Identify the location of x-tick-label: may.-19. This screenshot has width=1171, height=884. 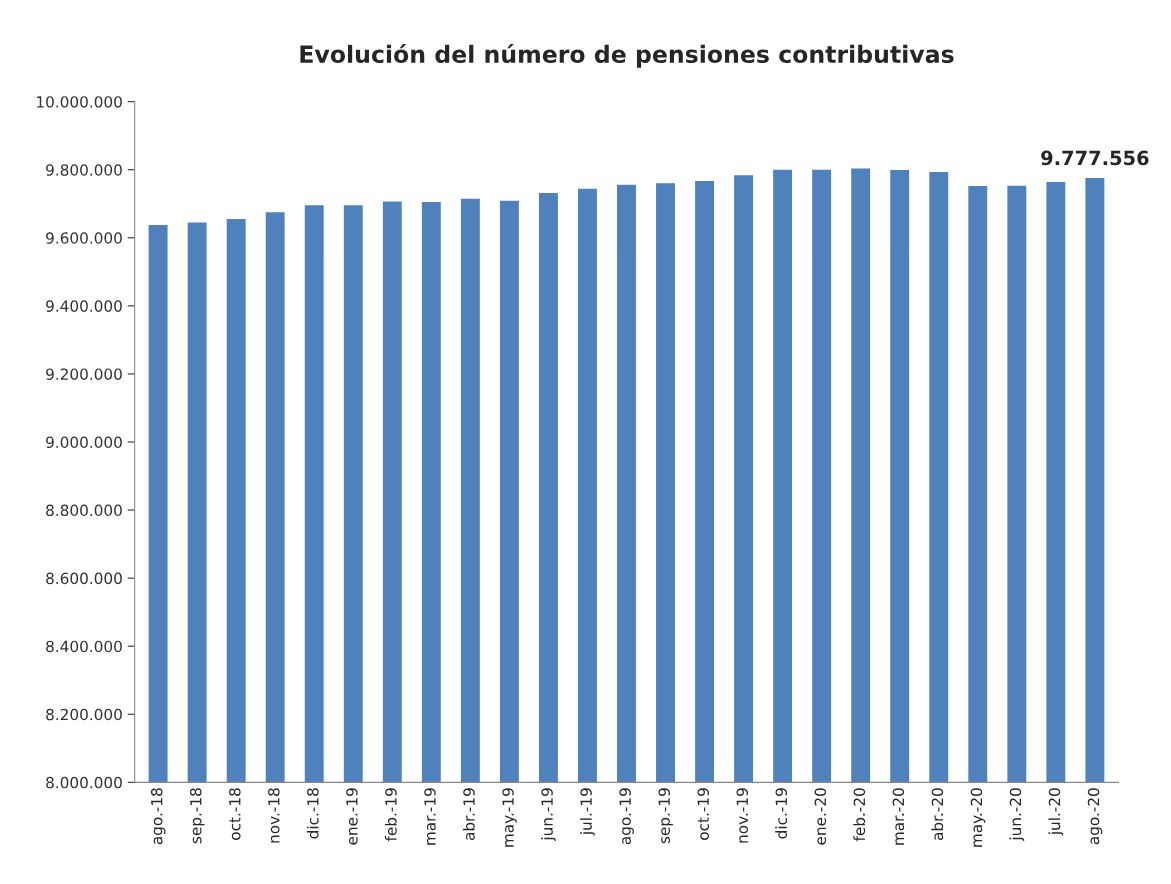
(509, 817).